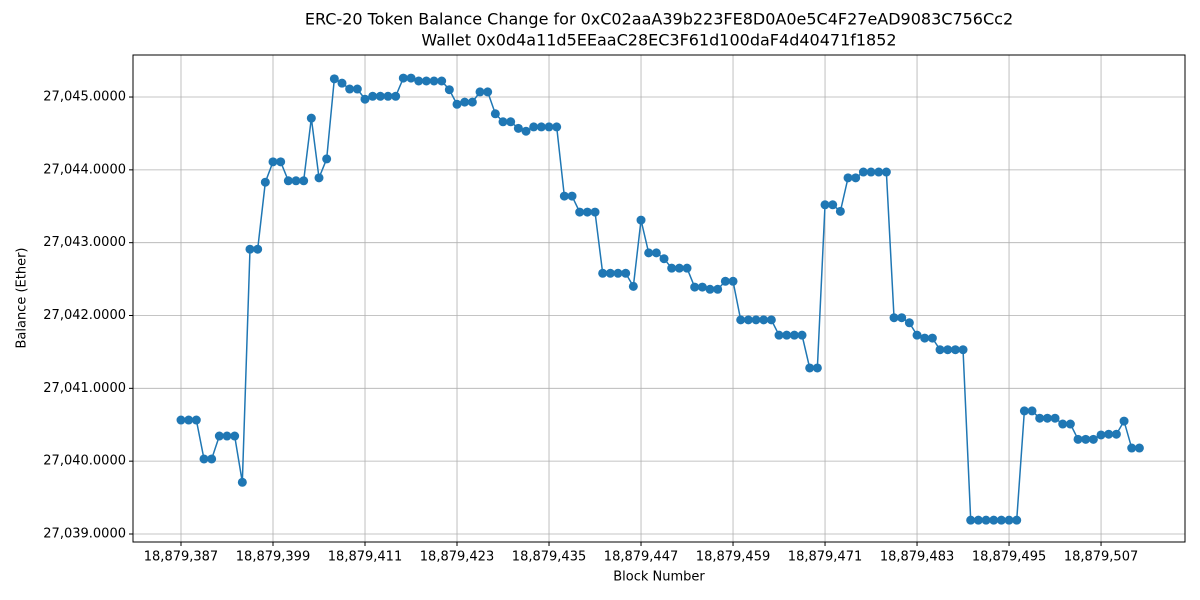  Describe the element at coordinates (733, 557) in the screenshot. I see `x-tick-label: 18,879,459` at that location.